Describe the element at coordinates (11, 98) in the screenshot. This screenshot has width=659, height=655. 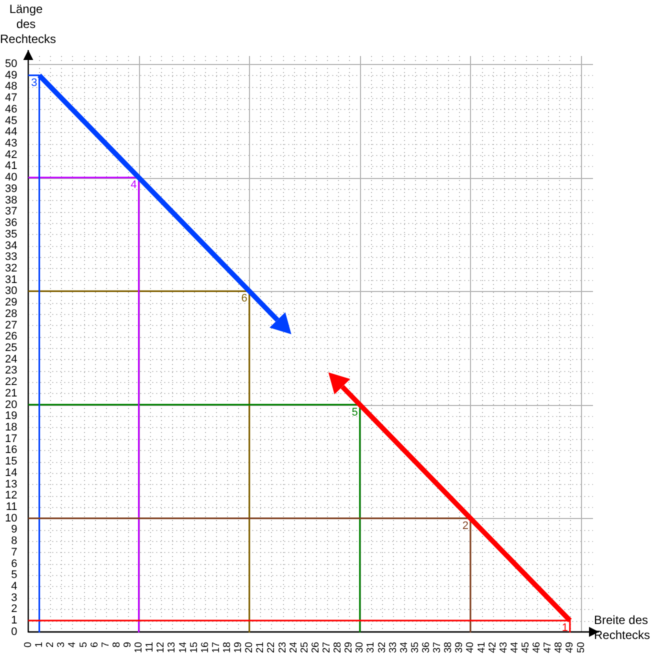
I see `y-tick-label: 47` at that location.